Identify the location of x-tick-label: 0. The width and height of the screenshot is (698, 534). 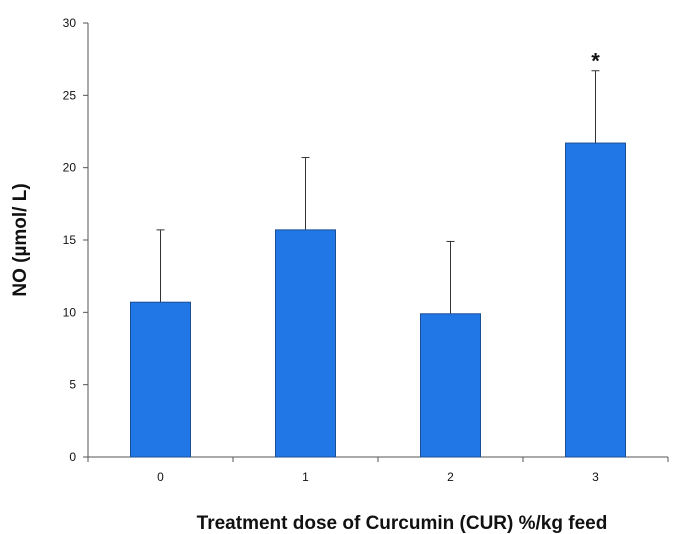
(160, 477).